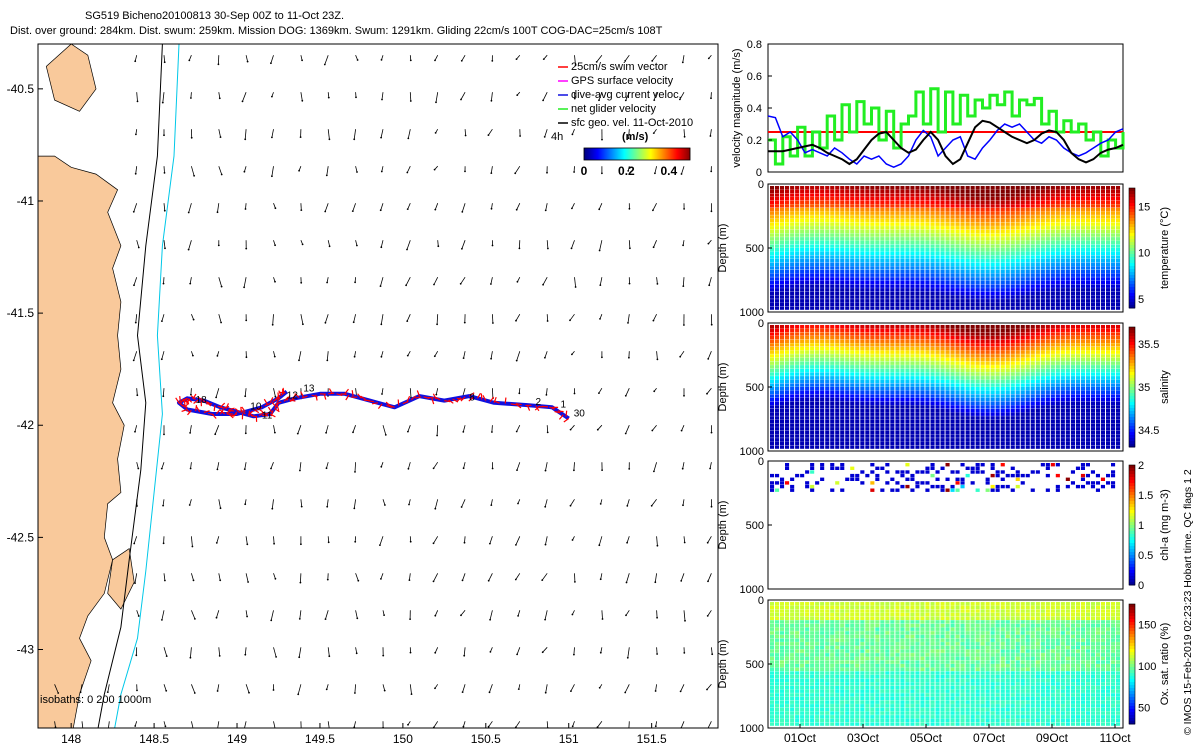 The image size is (1200, 750). I want to click on profile-ytick-label: 0, so click(761, 185).